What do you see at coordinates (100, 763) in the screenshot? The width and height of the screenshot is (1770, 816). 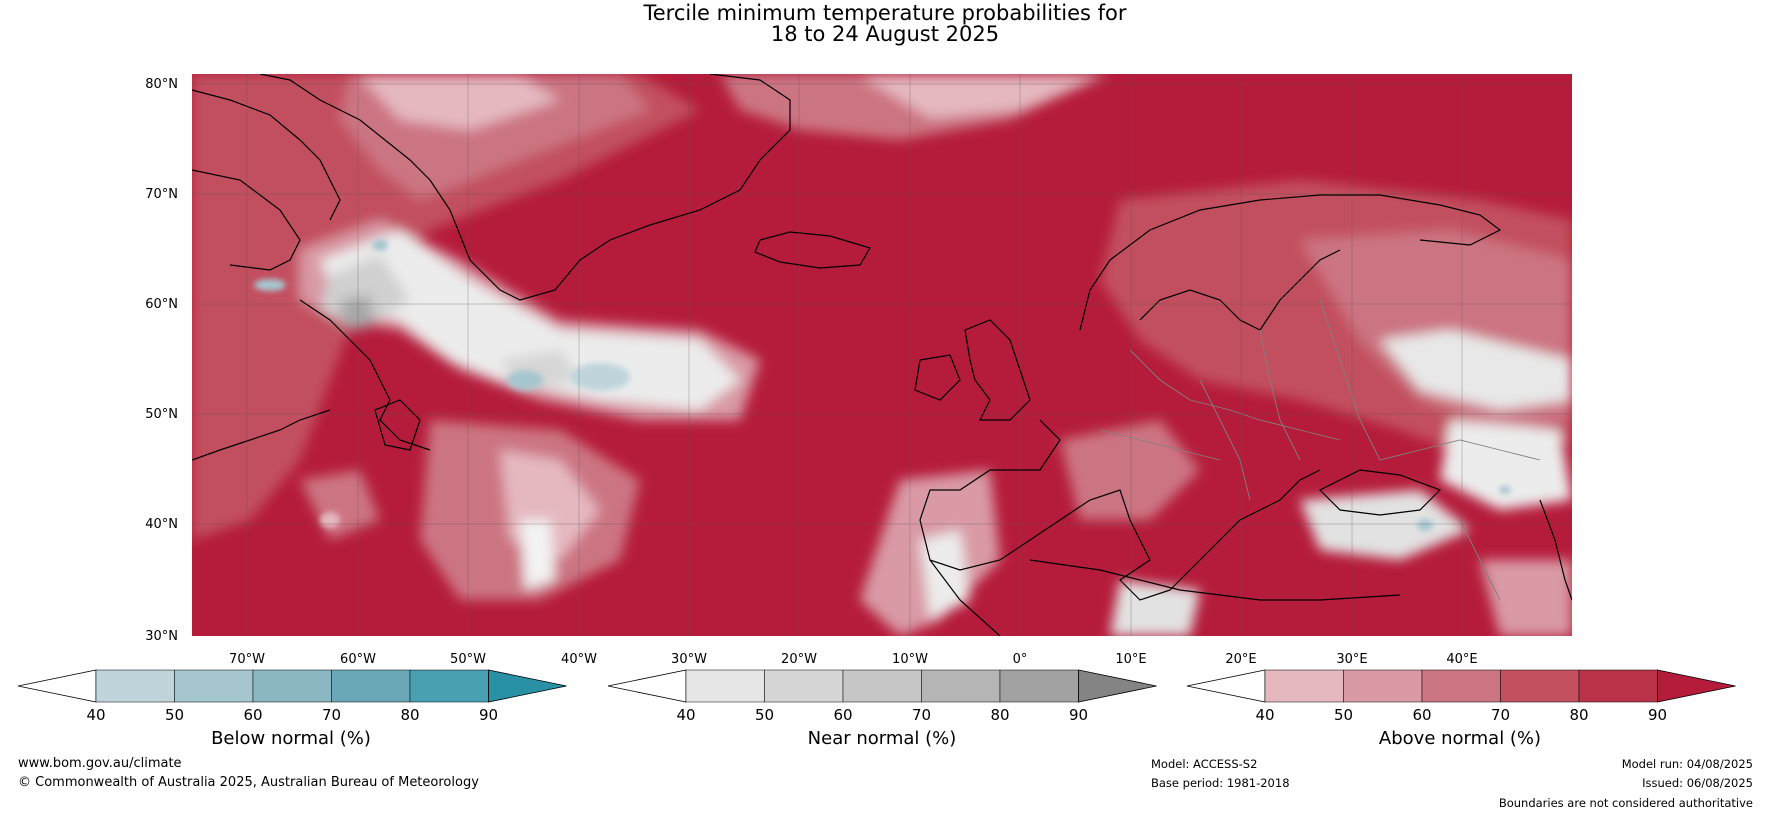 I see `website-url: www.bom.gov.au/climate` at bounding box center [100, 763].